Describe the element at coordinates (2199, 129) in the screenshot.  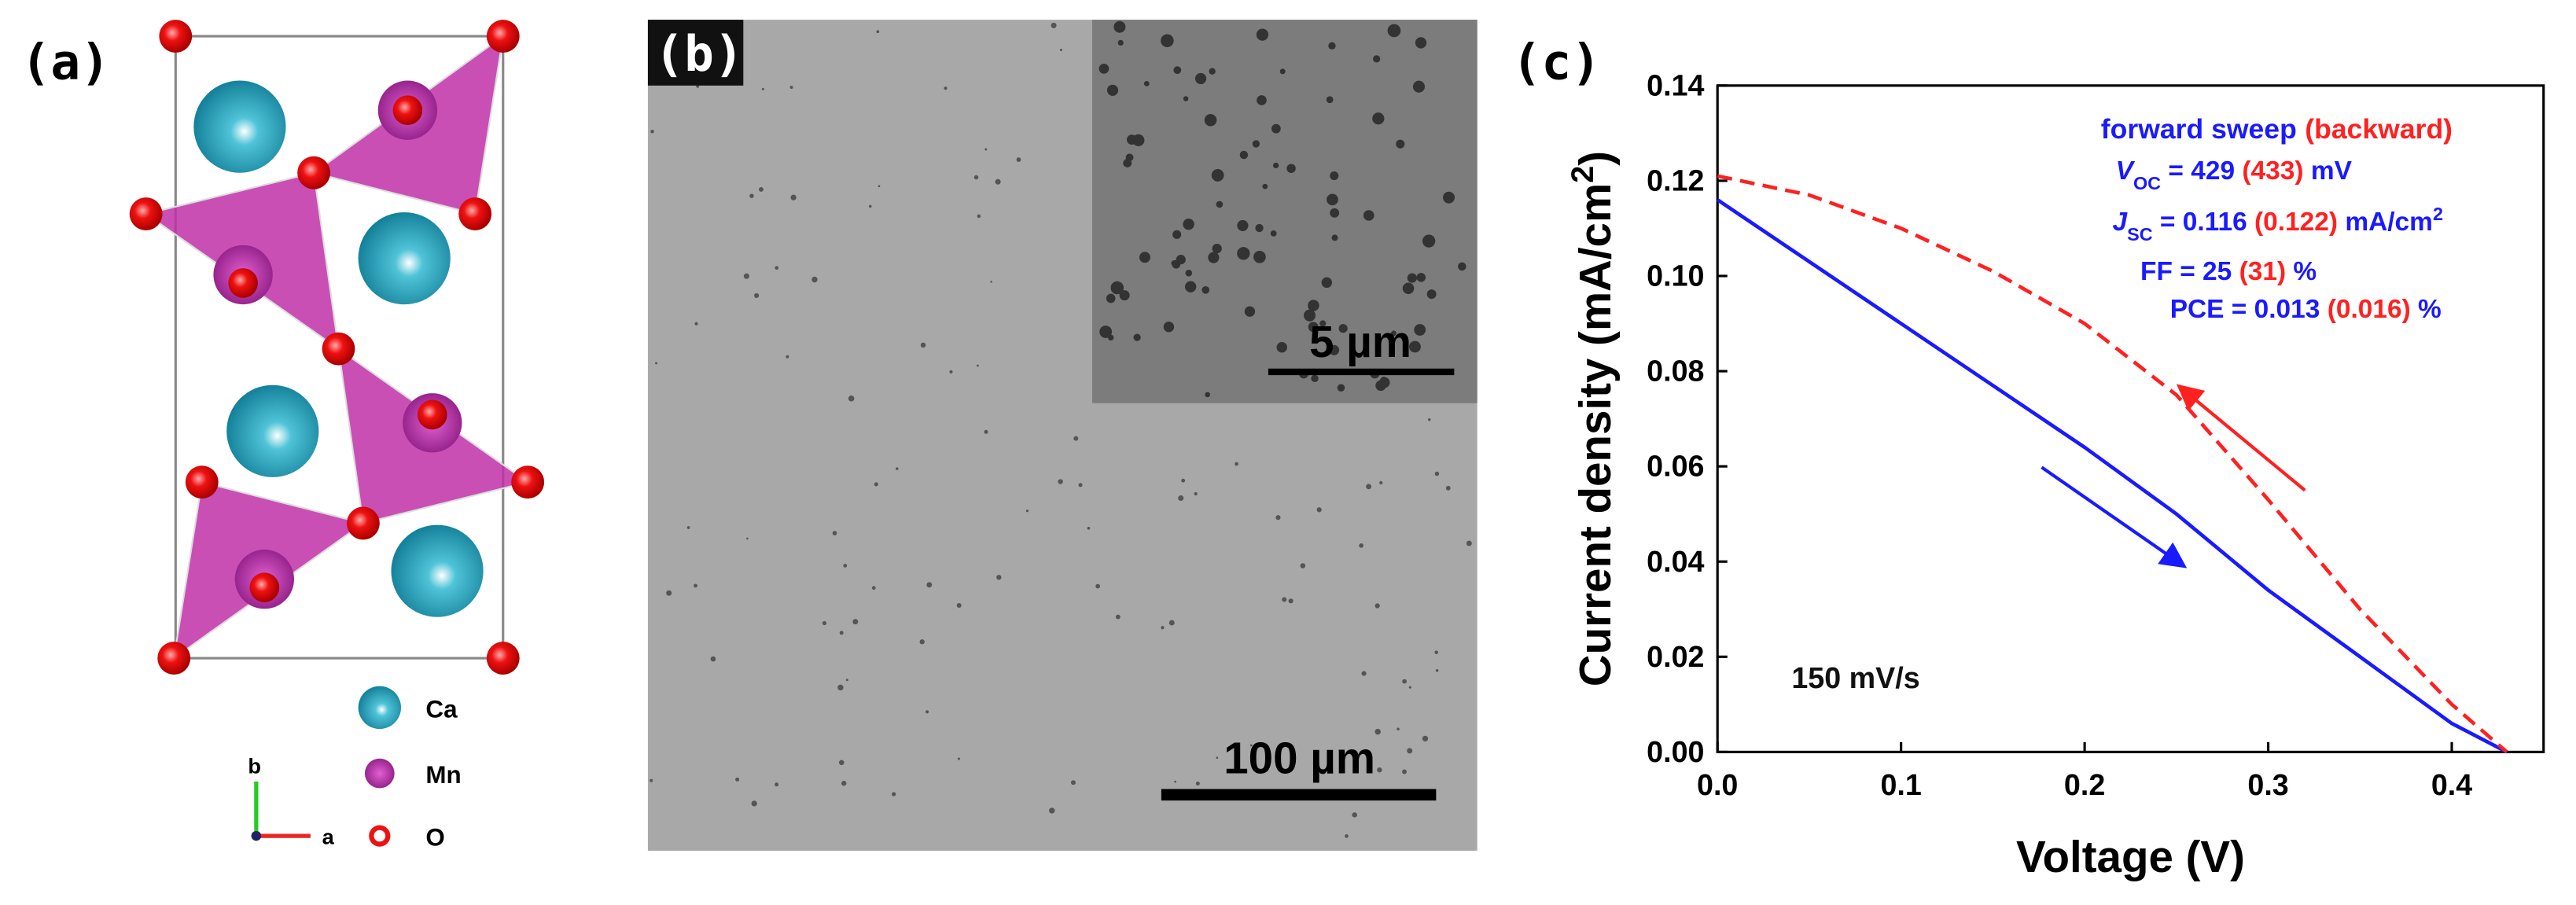
I see `legend-label: forward sweep` at that location.